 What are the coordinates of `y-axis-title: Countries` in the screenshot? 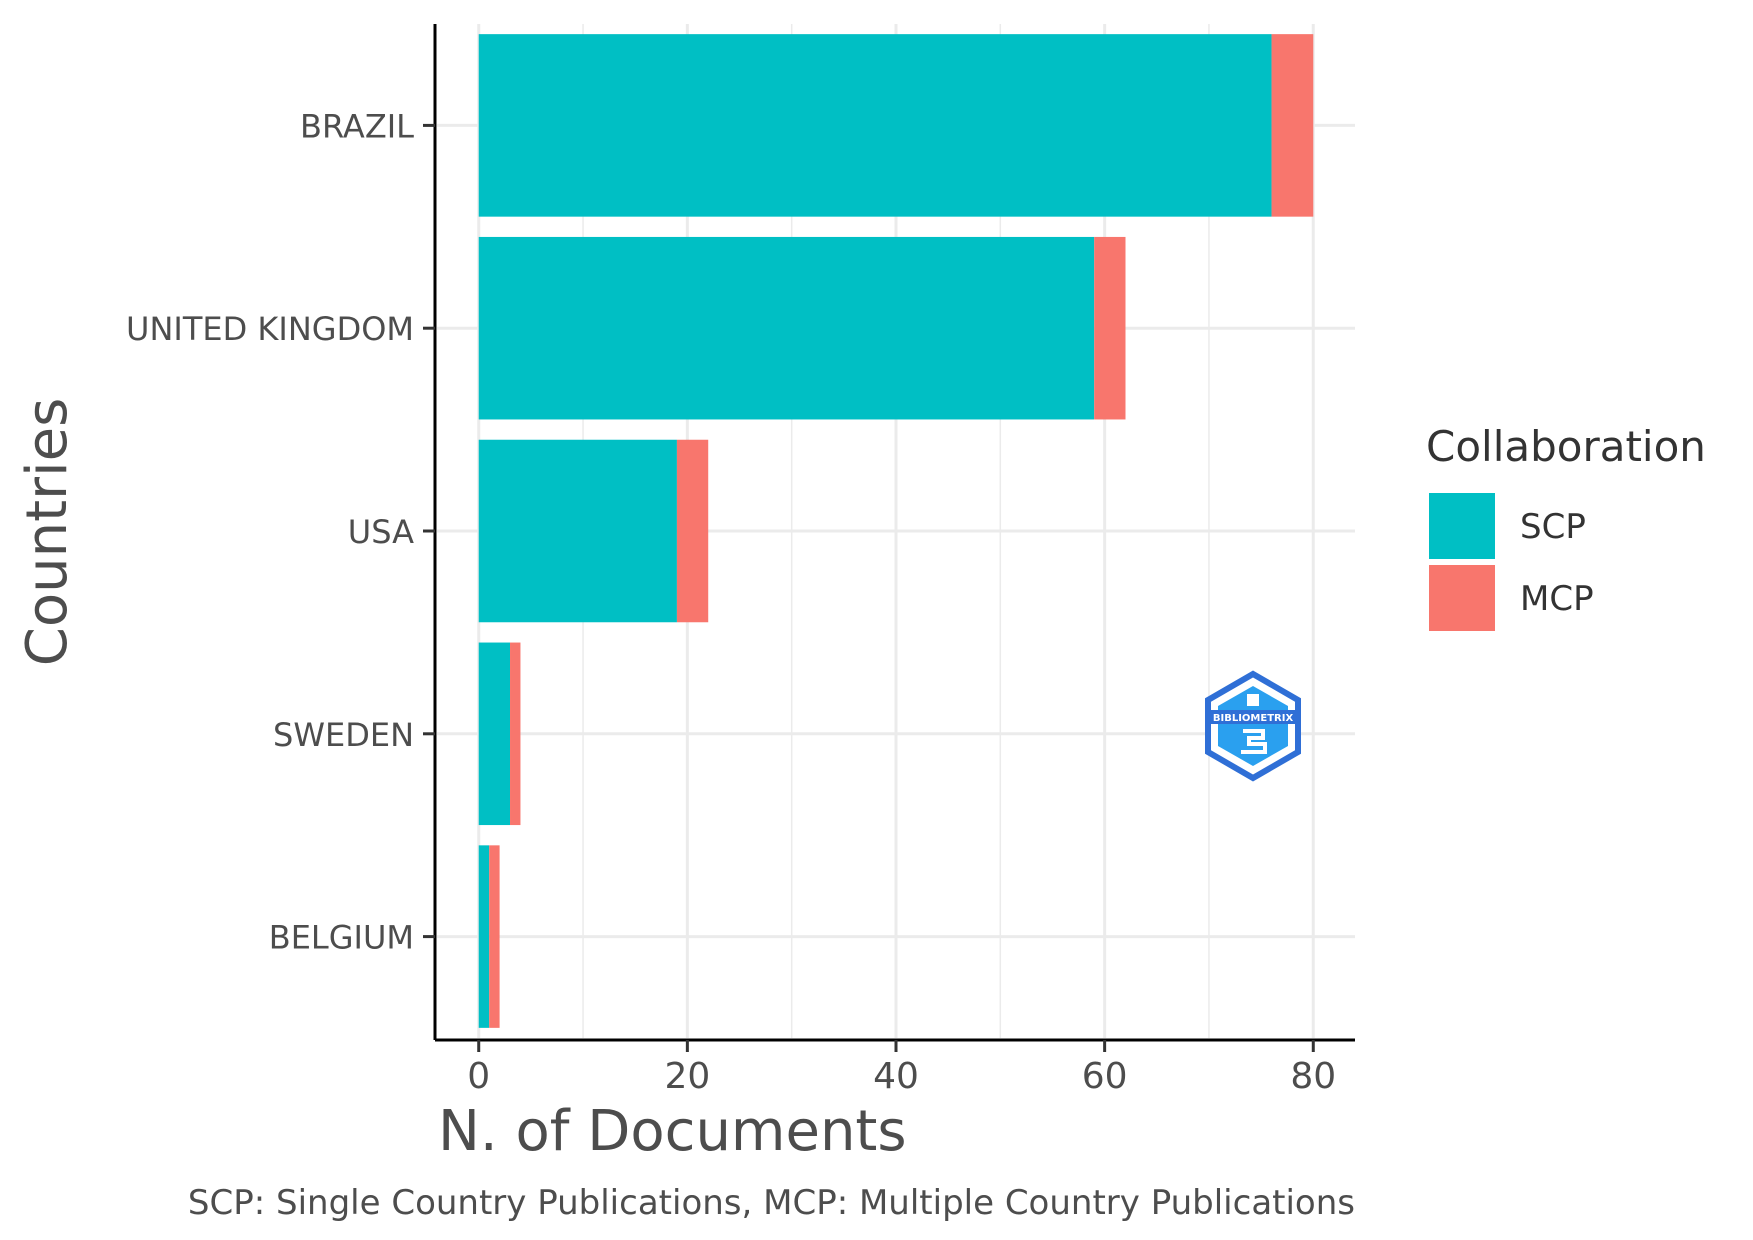 It's located at (47, 532).